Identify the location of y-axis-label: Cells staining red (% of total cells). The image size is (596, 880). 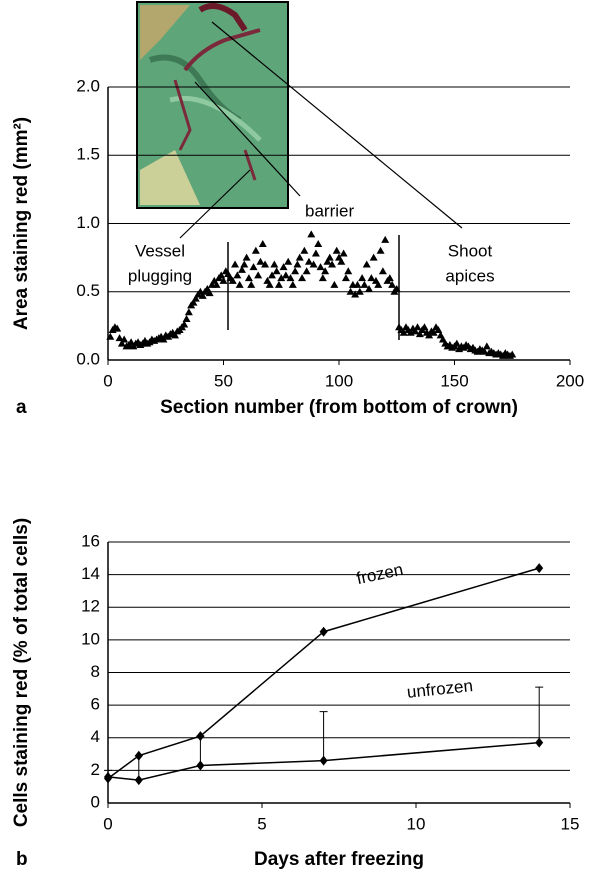
(21, 672).